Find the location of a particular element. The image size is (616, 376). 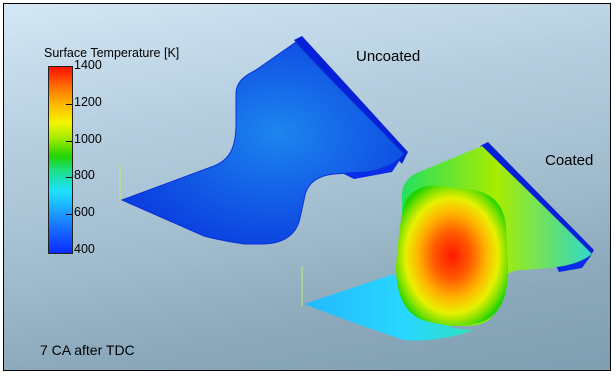

colorbar is located at coordinates (60, 160).